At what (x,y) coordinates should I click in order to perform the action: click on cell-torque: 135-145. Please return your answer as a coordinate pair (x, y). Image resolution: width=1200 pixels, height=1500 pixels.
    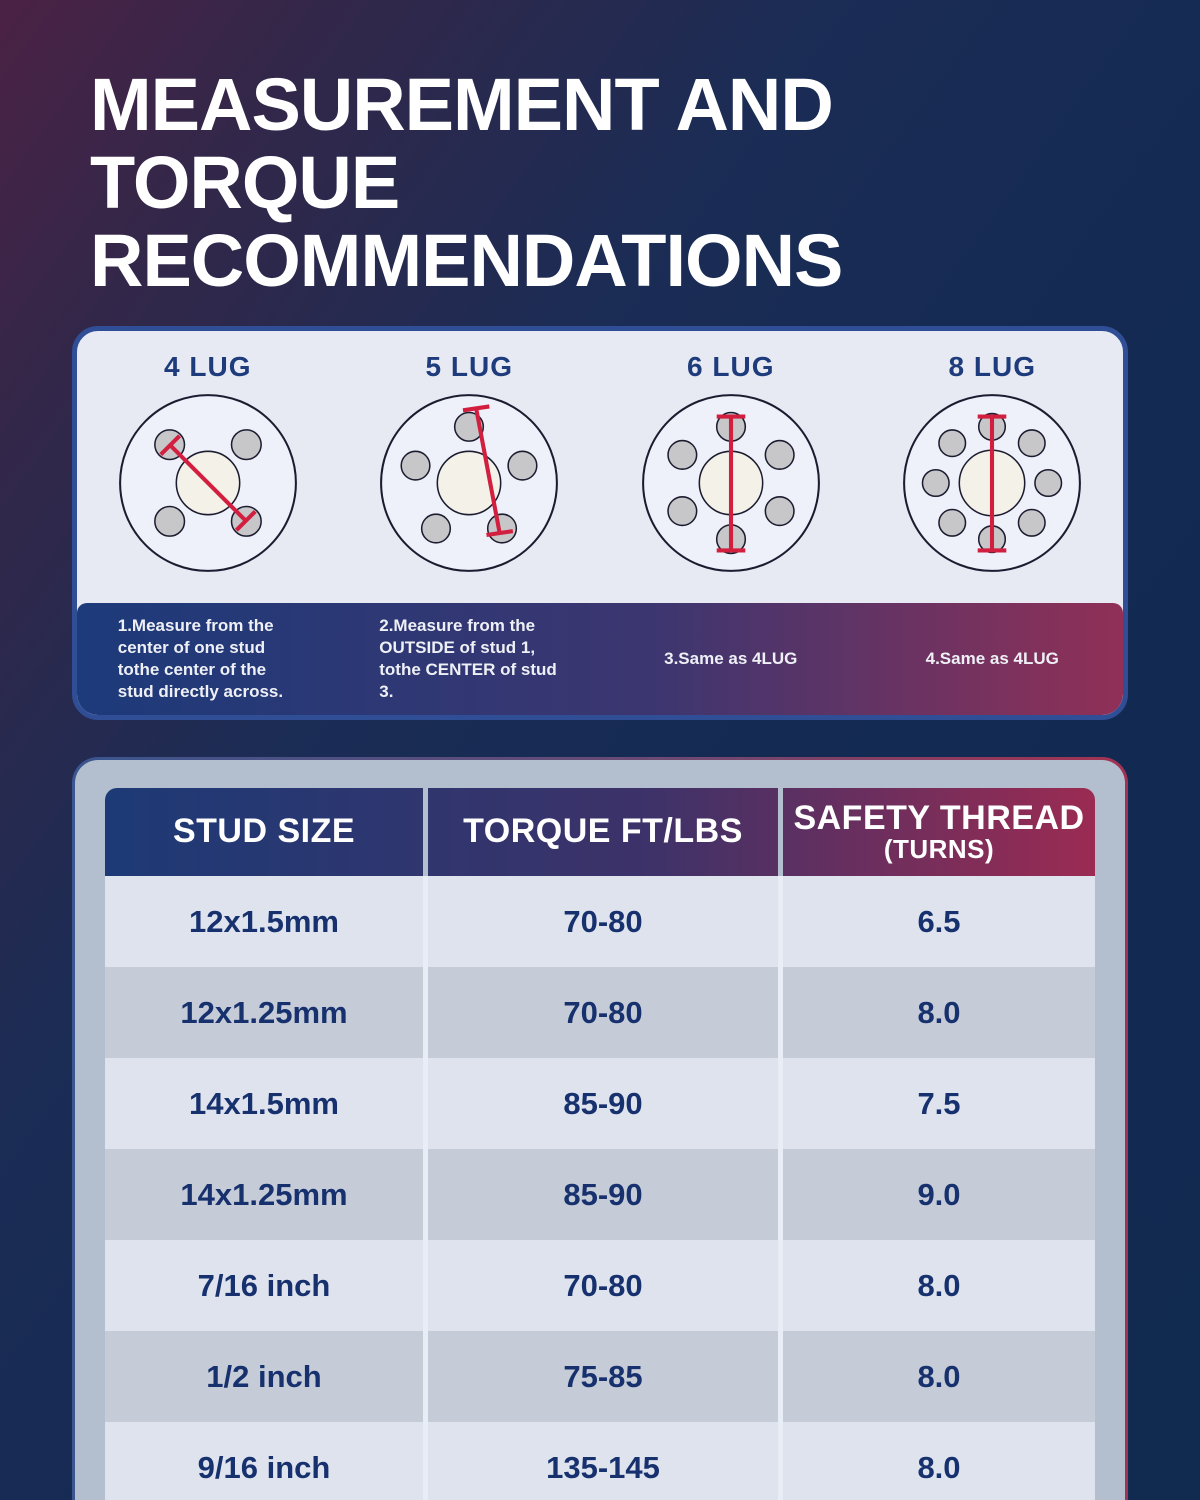
    Looking at the image, I should click on (603, 1461).